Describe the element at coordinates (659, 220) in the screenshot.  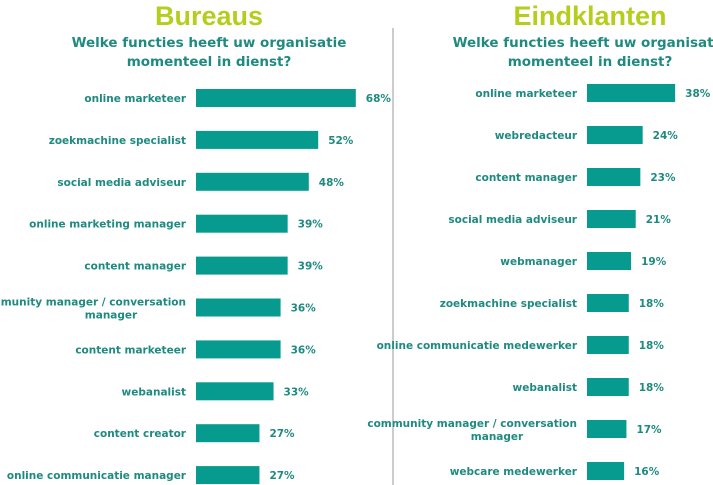
I see `data-label: 21%` at that location.